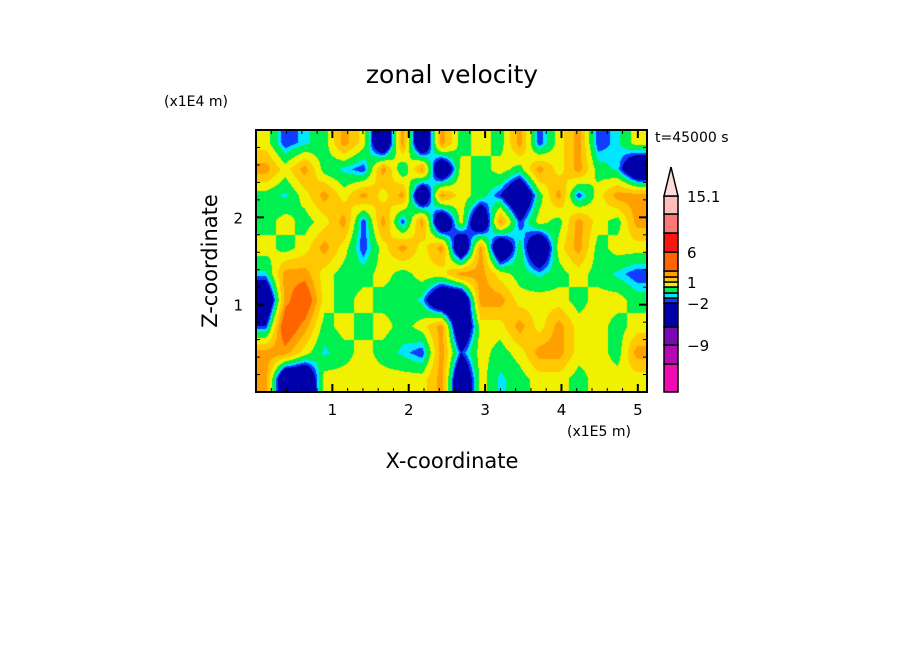  Describe the element at coordinates (638, 410) in the screenshot. I see `x-tick-label: 5` at that location.